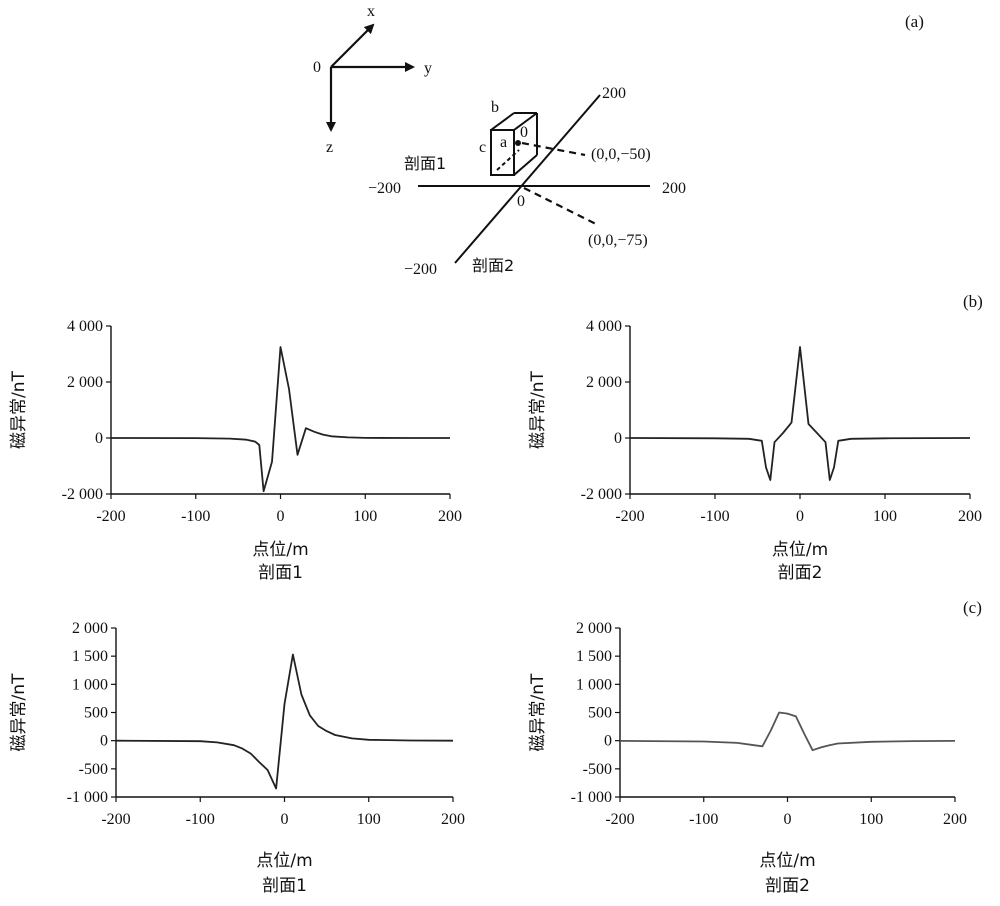  I want to click on box-label-c: c, so click(482, 147).